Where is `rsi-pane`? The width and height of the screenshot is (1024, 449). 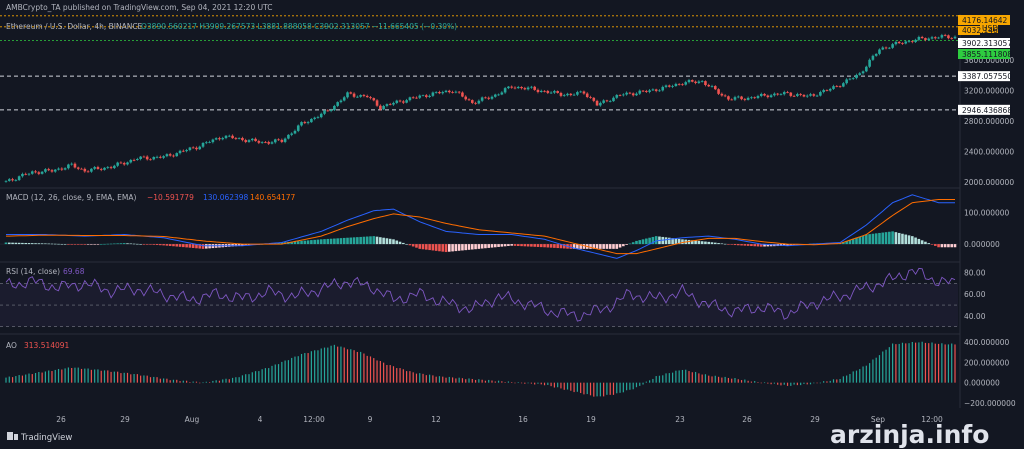 rsi-pane is located at coordinates (479, 297).